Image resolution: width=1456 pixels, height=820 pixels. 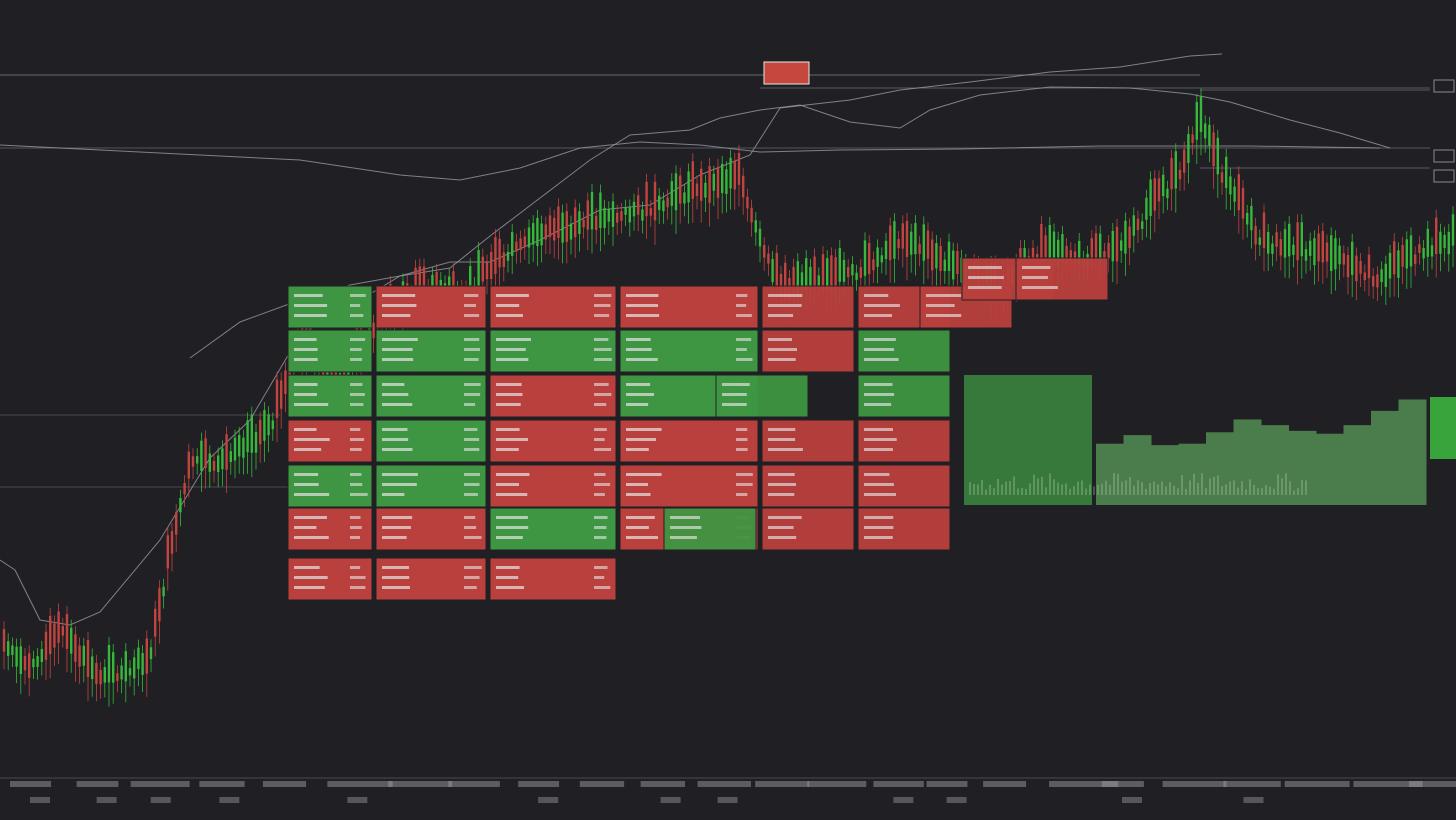 I want to click on marker-box, so click(x=786, y=73).